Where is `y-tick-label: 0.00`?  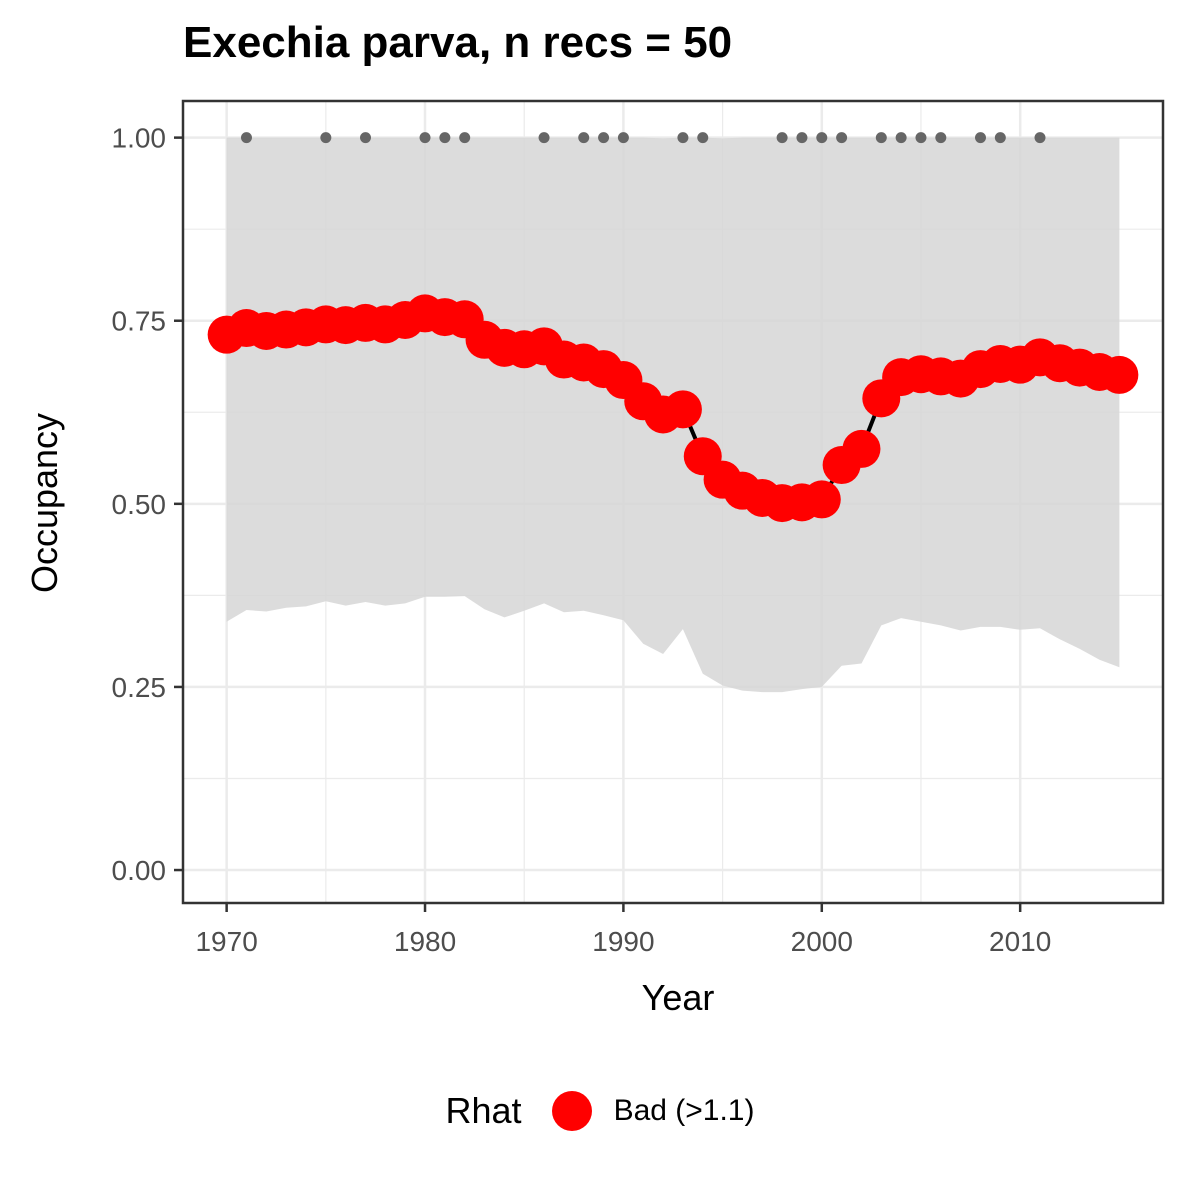
y-tick-label: 0.00 is located at coordinates (139, 870).